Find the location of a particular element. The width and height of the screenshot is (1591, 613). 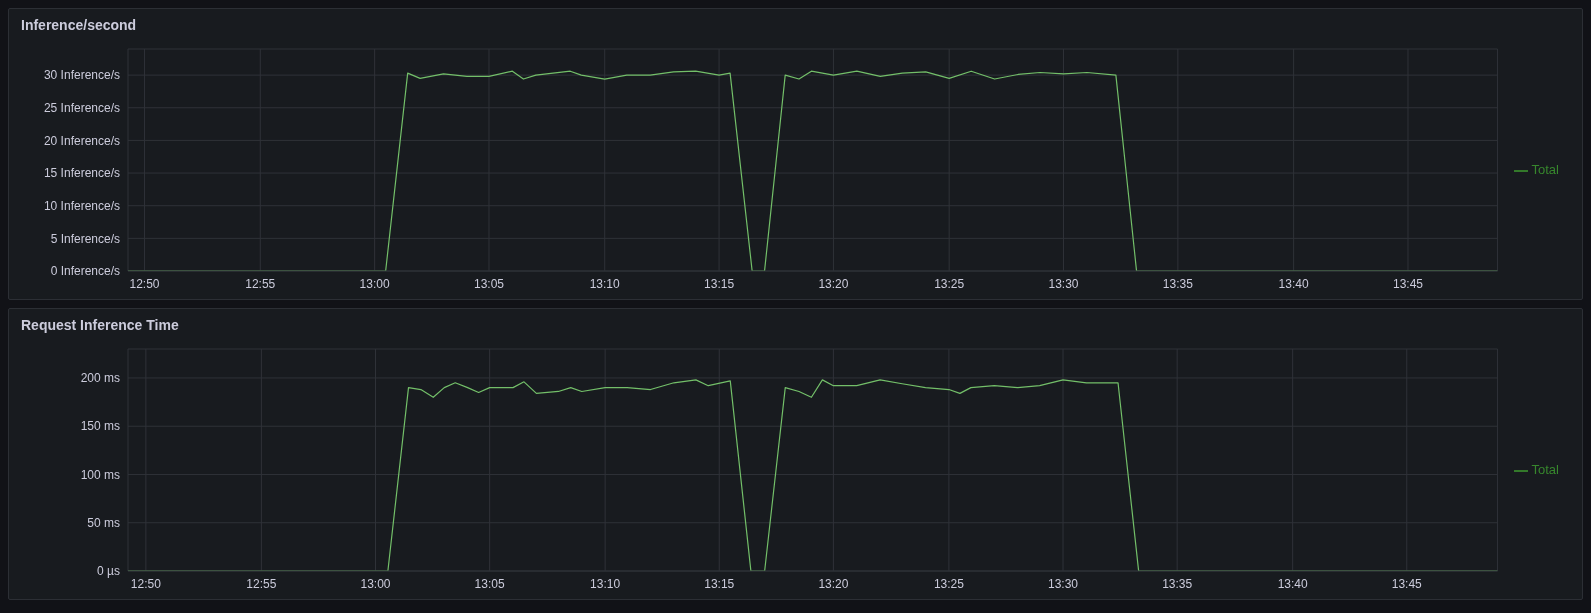

y-tick-label: 100 ms is located at coordinates (100, 474).